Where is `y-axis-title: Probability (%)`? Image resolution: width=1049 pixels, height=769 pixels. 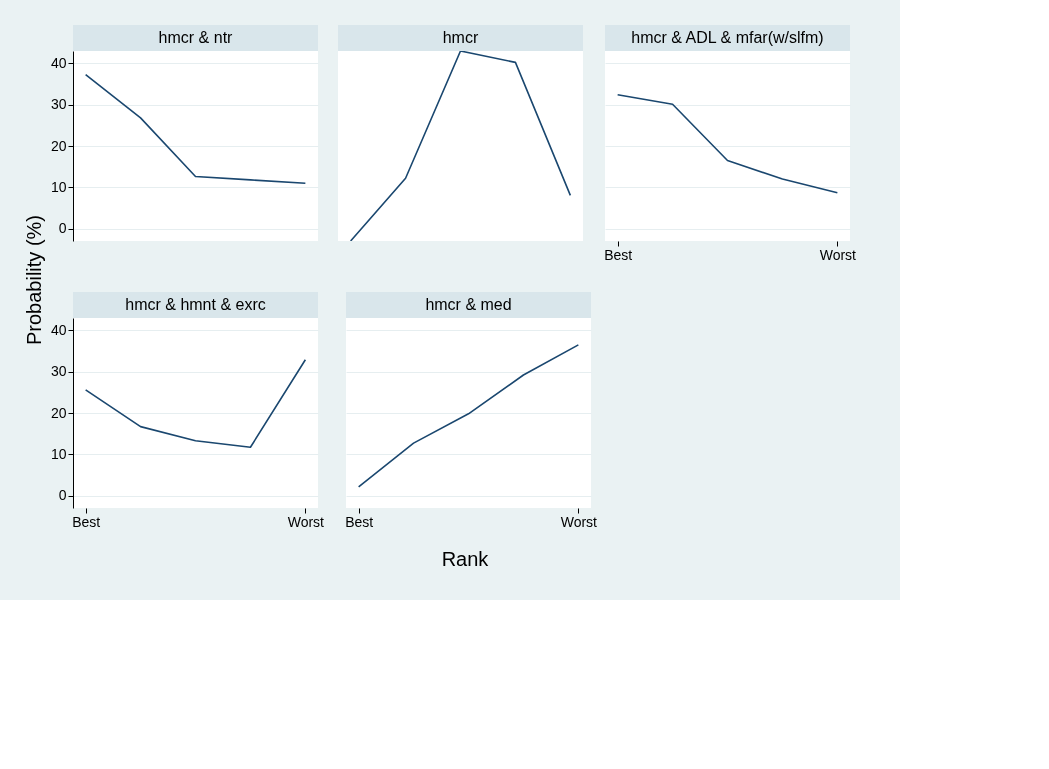 y-axis-title: Probability (%) is located at coordinates (34, 280).